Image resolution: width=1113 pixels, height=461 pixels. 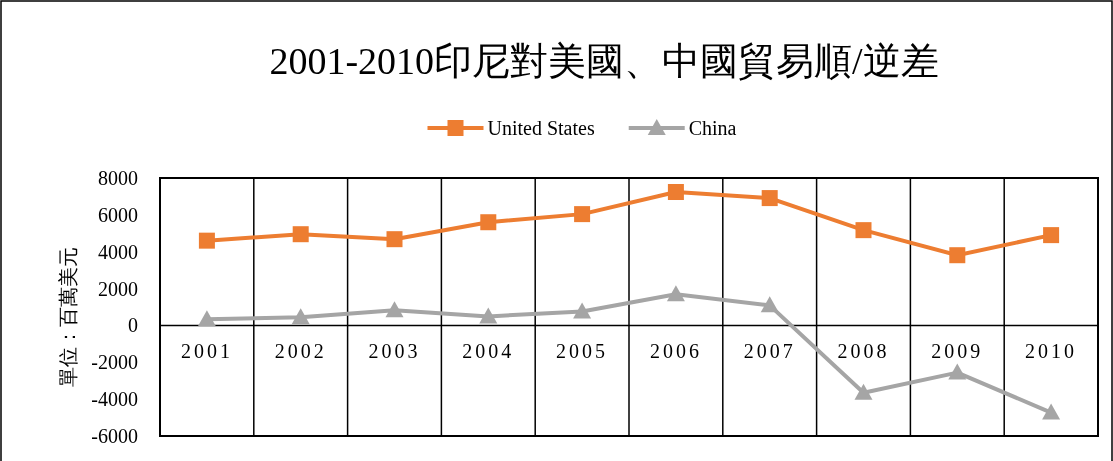 I want to click on y-tick-label: 8000, so click(x=118, y=178).